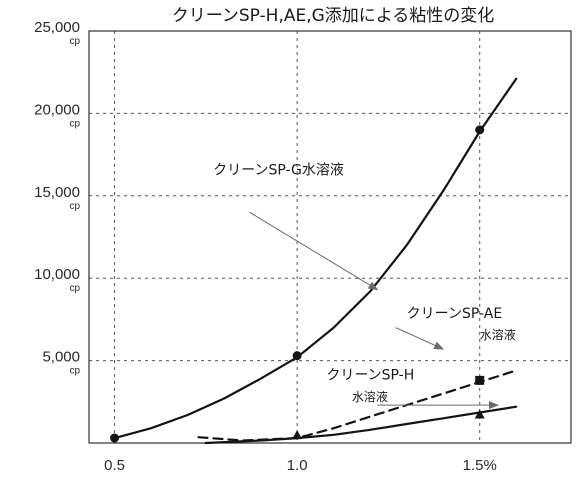  Describe the element at coordinates (57, 192) in the screenshot. I see `y-tick-label: 15,000` at that location.